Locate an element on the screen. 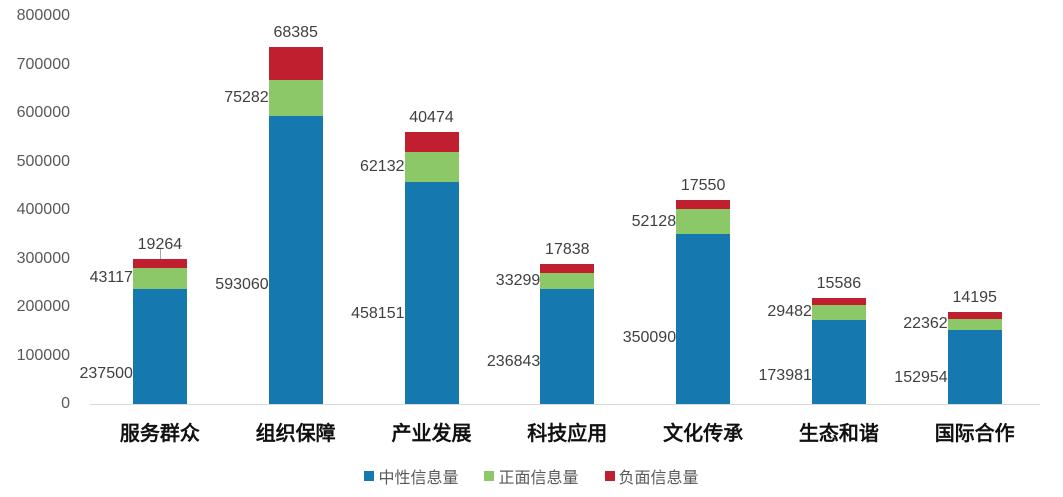 The image size is (1063, 497). x-tick-label: 科技应用 is located at coordinates (567, 433).